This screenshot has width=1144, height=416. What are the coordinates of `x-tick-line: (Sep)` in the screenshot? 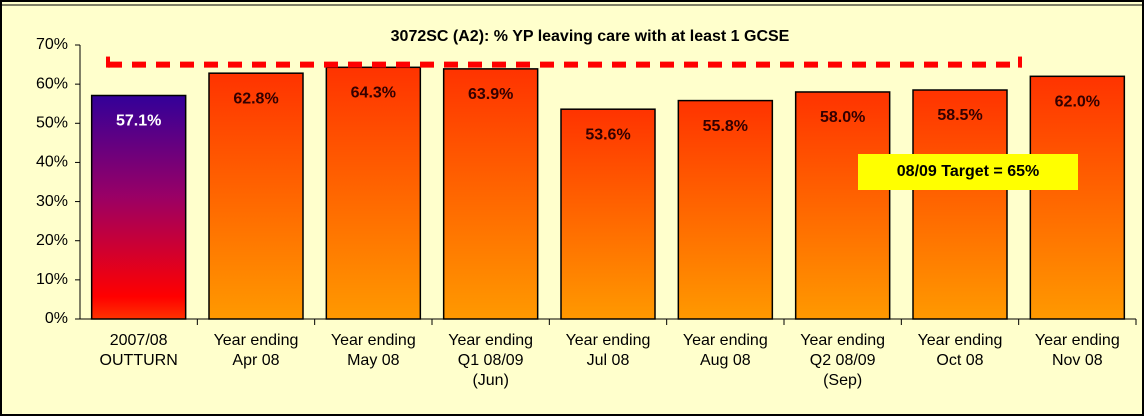 It's located at (842, 380).